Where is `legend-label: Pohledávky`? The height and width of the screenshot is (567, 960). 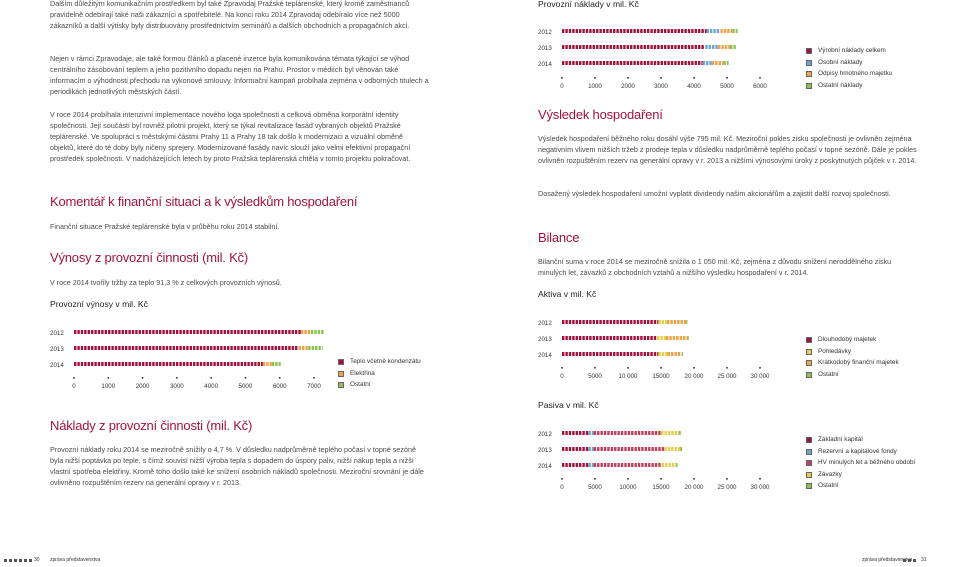 legend-label: Pohledávky is located at coordinates (835, 351).